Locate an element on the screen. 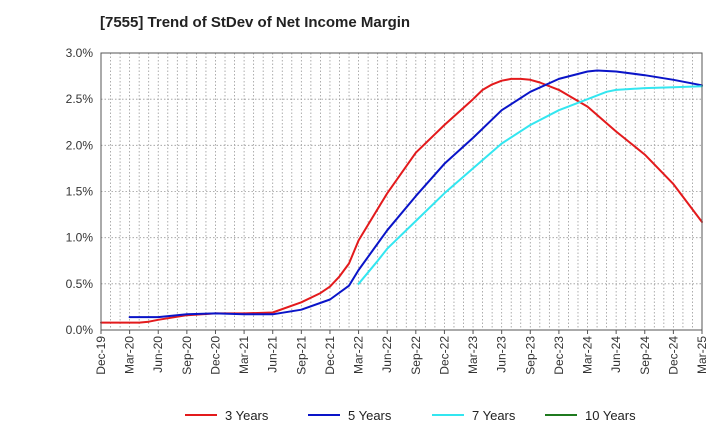 This screenshot has width=720, height=440. legend-label-3-years: 3 Years is located at coordinates (247, 415).